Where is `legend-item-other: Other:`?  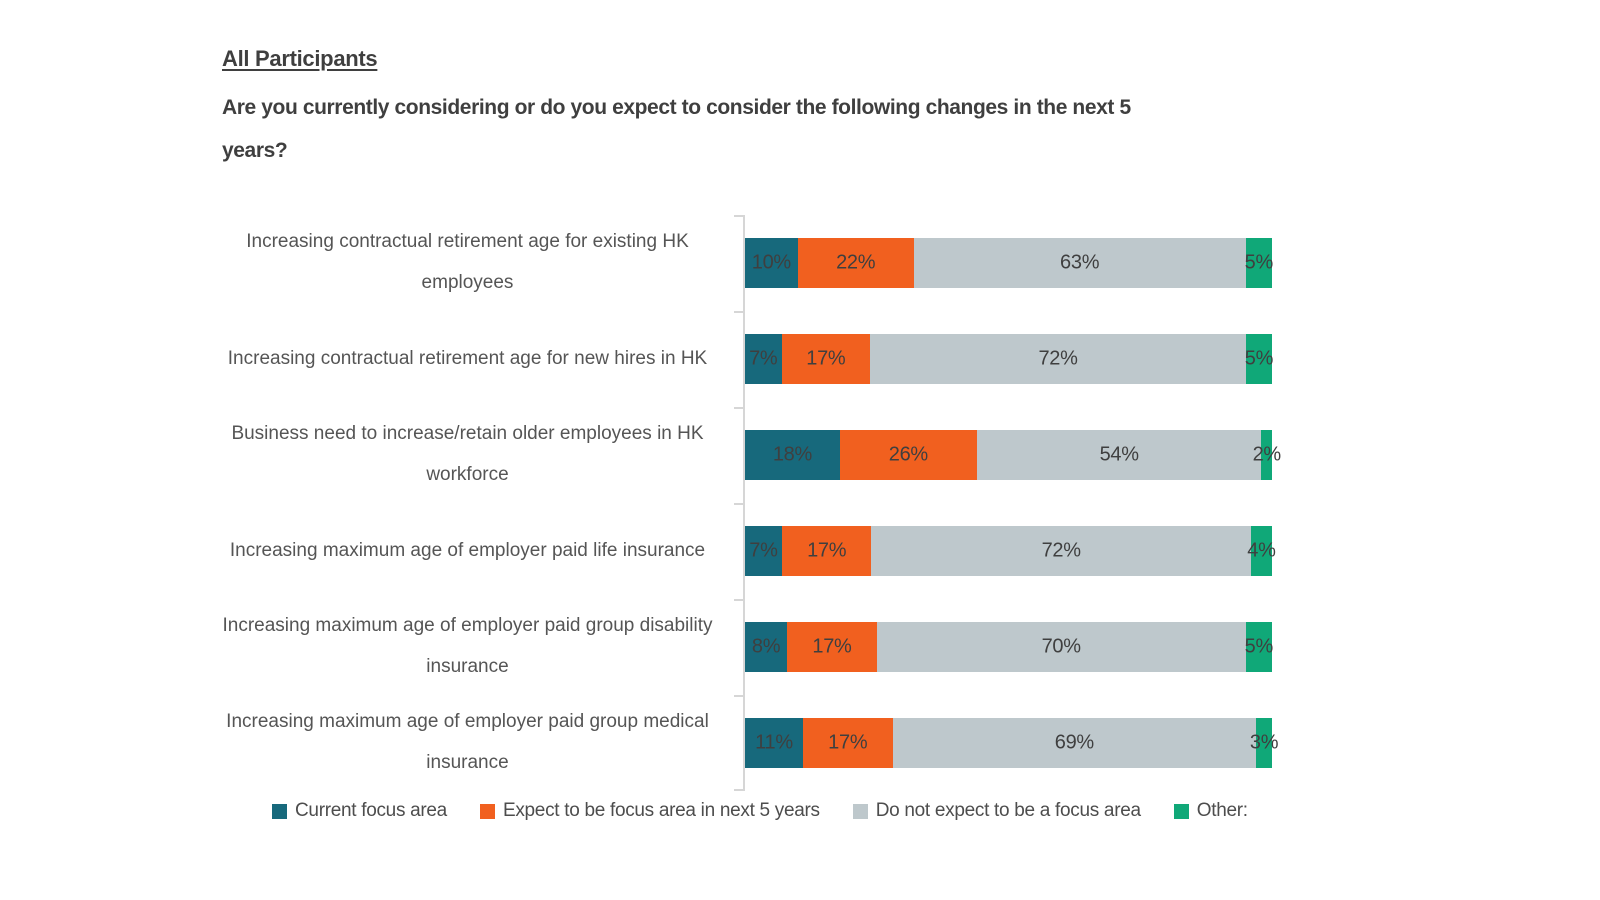
legend-item-other: Other: is located at coordinates (1210, 811).